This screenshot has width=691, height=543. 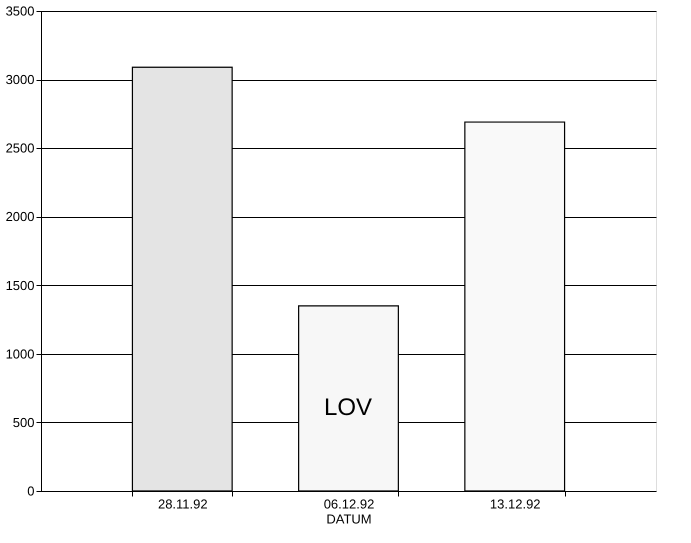 What do you see at coordinates (20, 354) in the screenshot?
I see `y-tick-label: 1000` at bounding box center [20, 354].